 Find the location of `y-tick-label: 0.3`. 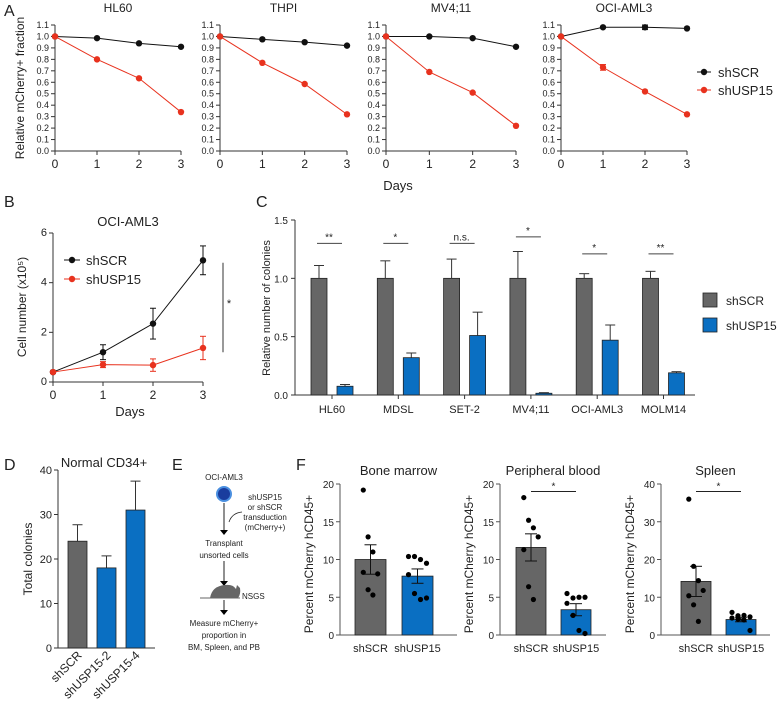

y-tick-label: 0.3 is located at coordinates (373, 117).